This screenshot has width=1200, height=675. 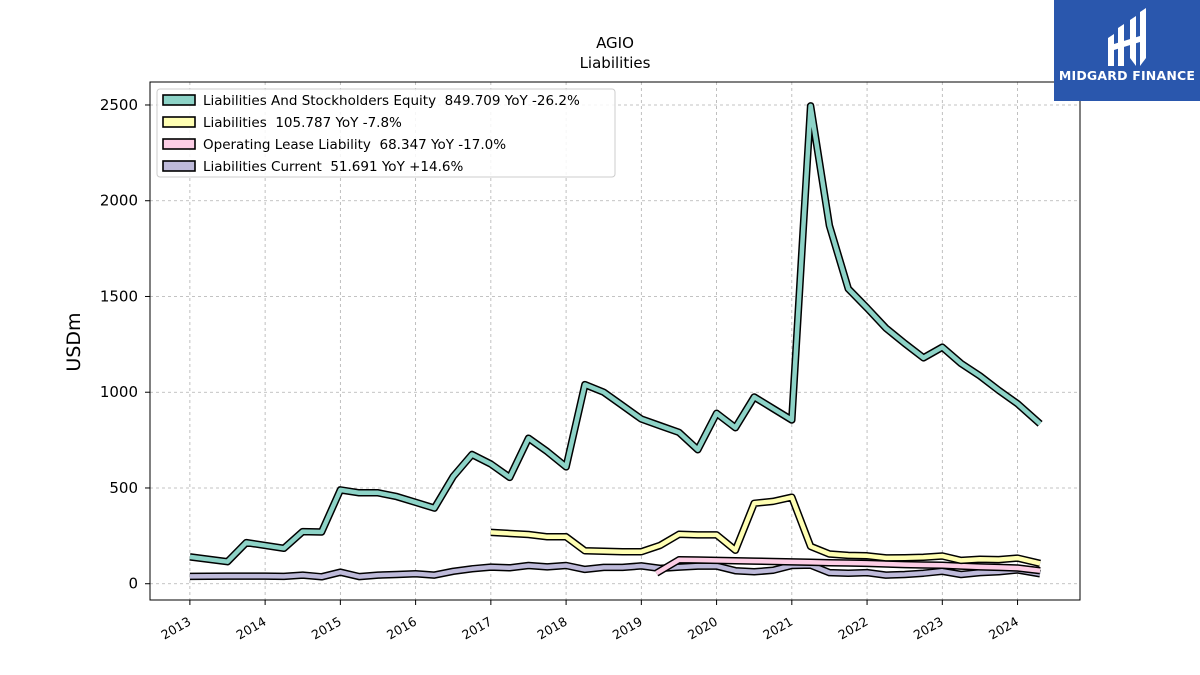 I want to click on x-tick-label: 2023, so click(x=928, y=628).